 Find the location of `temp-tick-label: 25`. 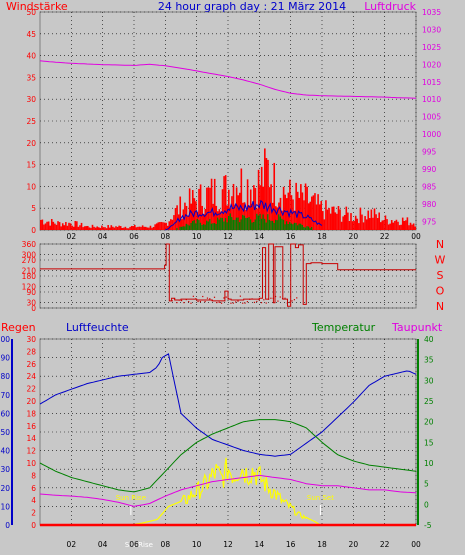

temp-tick-label: 25 is located at coordinates (429, 401).